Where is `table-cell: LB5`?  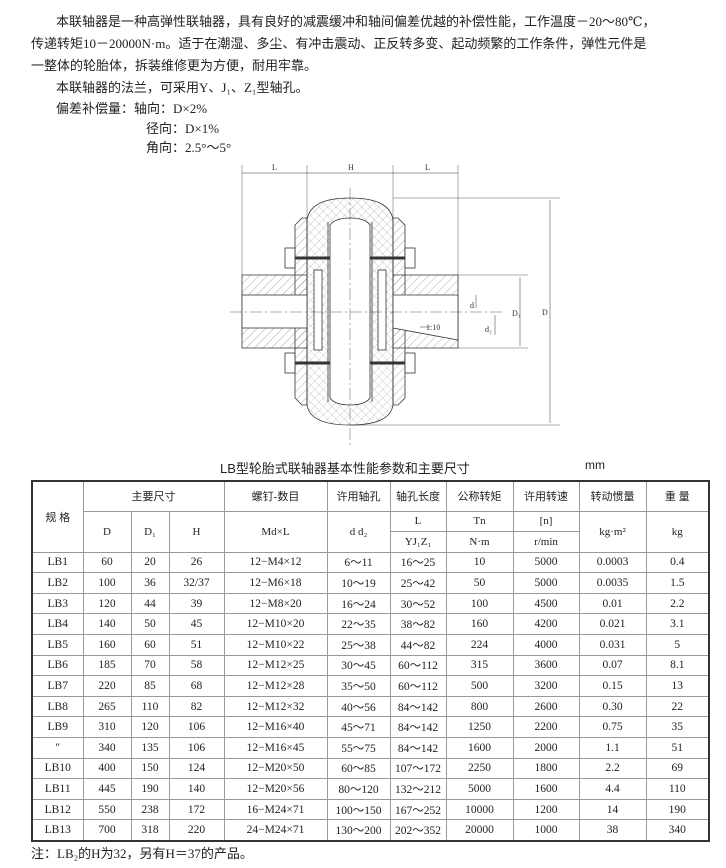
table-cell: LB5 is located at coordinates (57, 645).